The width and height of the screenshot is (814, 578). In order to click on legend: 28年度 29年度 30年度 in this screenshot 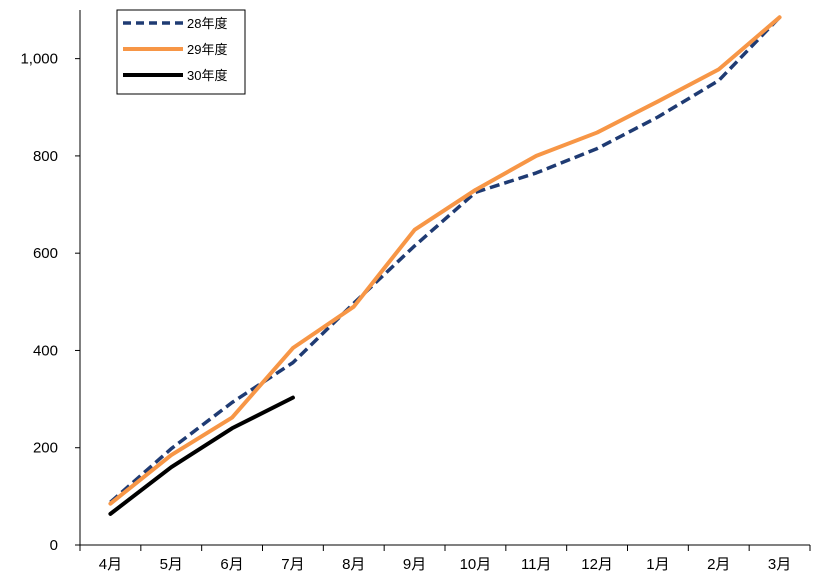, I will do `click(181, 52)`.